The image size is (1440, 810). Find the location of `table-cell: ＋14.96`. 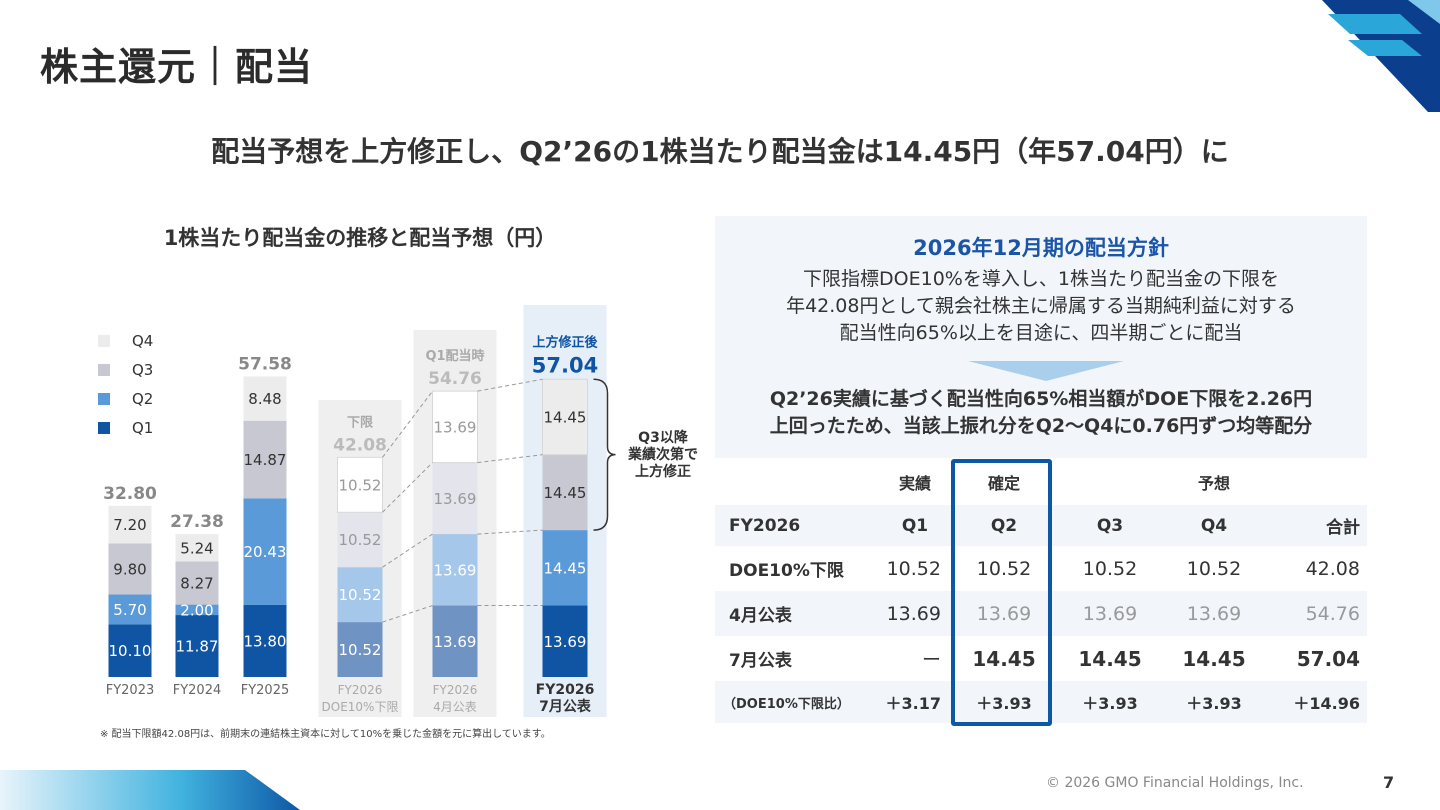

table-cell: ＋14.96 is located at coordinates (1326, 703).